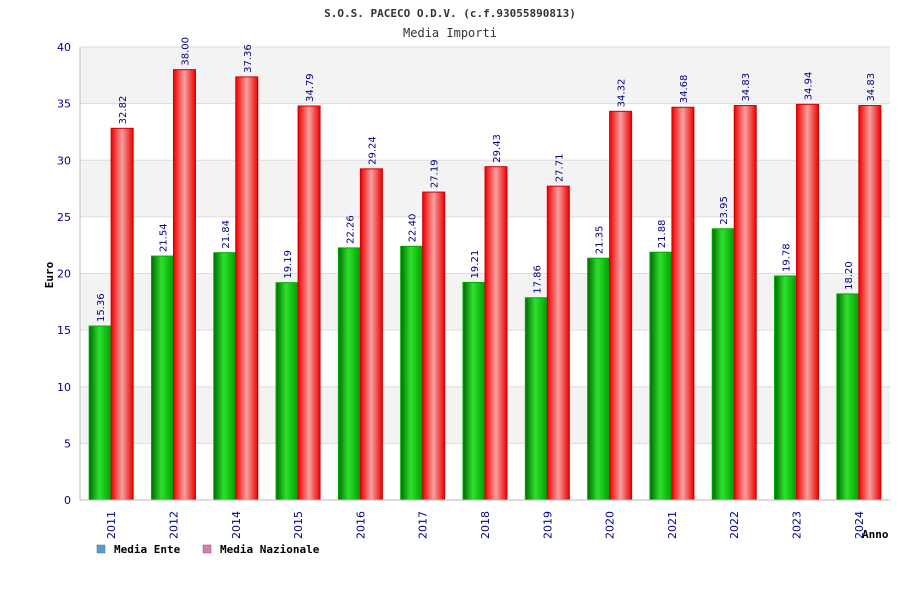 The height and width of the screenshot is (605, 900). I want to click on x-tick-label: 2023, so click(797, 525).